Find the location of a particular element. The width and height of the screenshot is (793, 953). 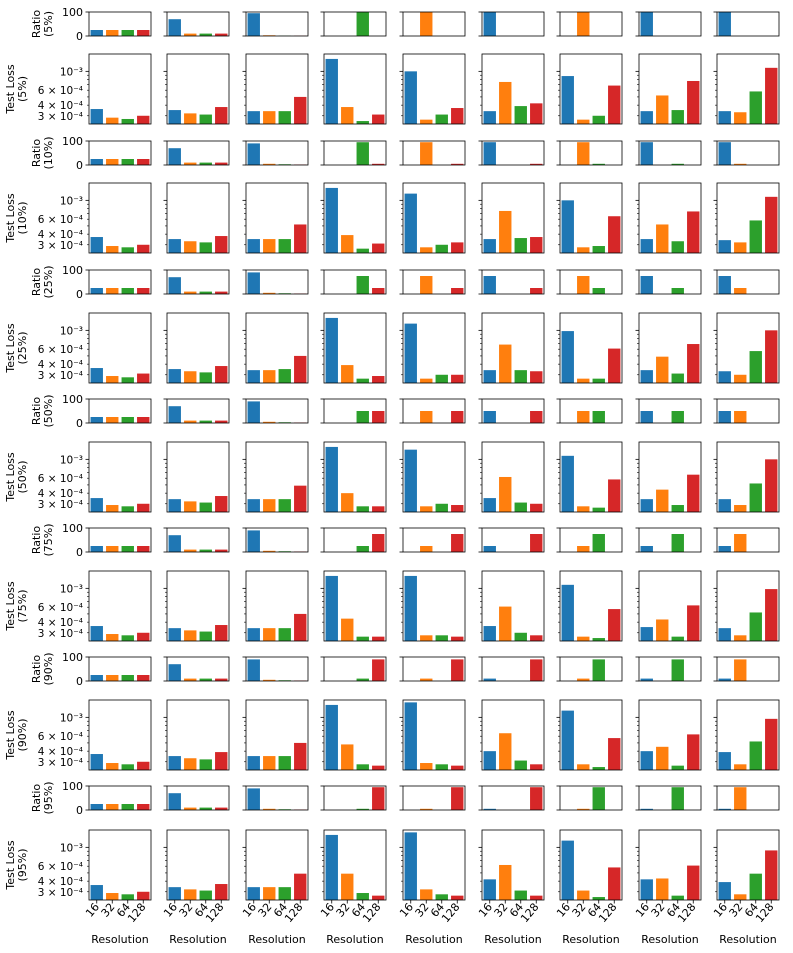

ratio-ytick-label: 0 is located at coordinates (79, 810).